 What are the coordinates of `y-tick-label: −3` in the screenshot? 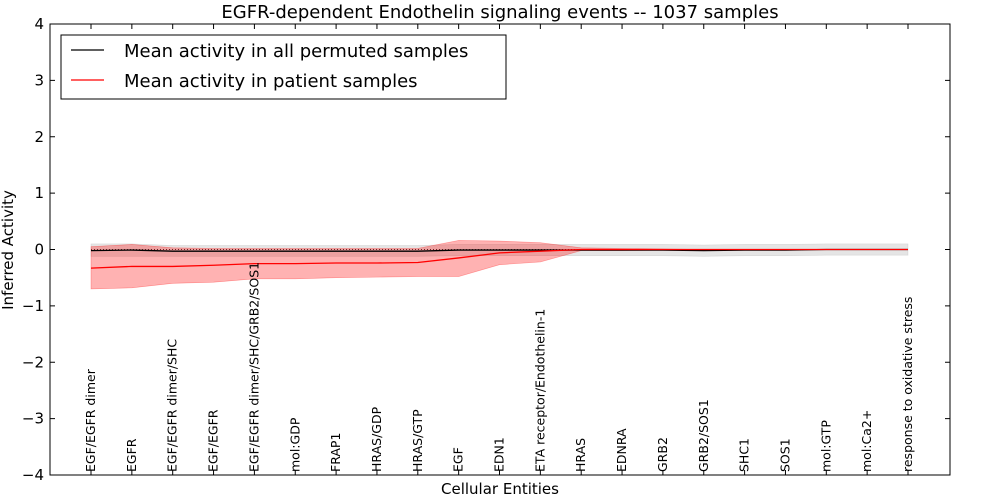 It's located at (33, 419).